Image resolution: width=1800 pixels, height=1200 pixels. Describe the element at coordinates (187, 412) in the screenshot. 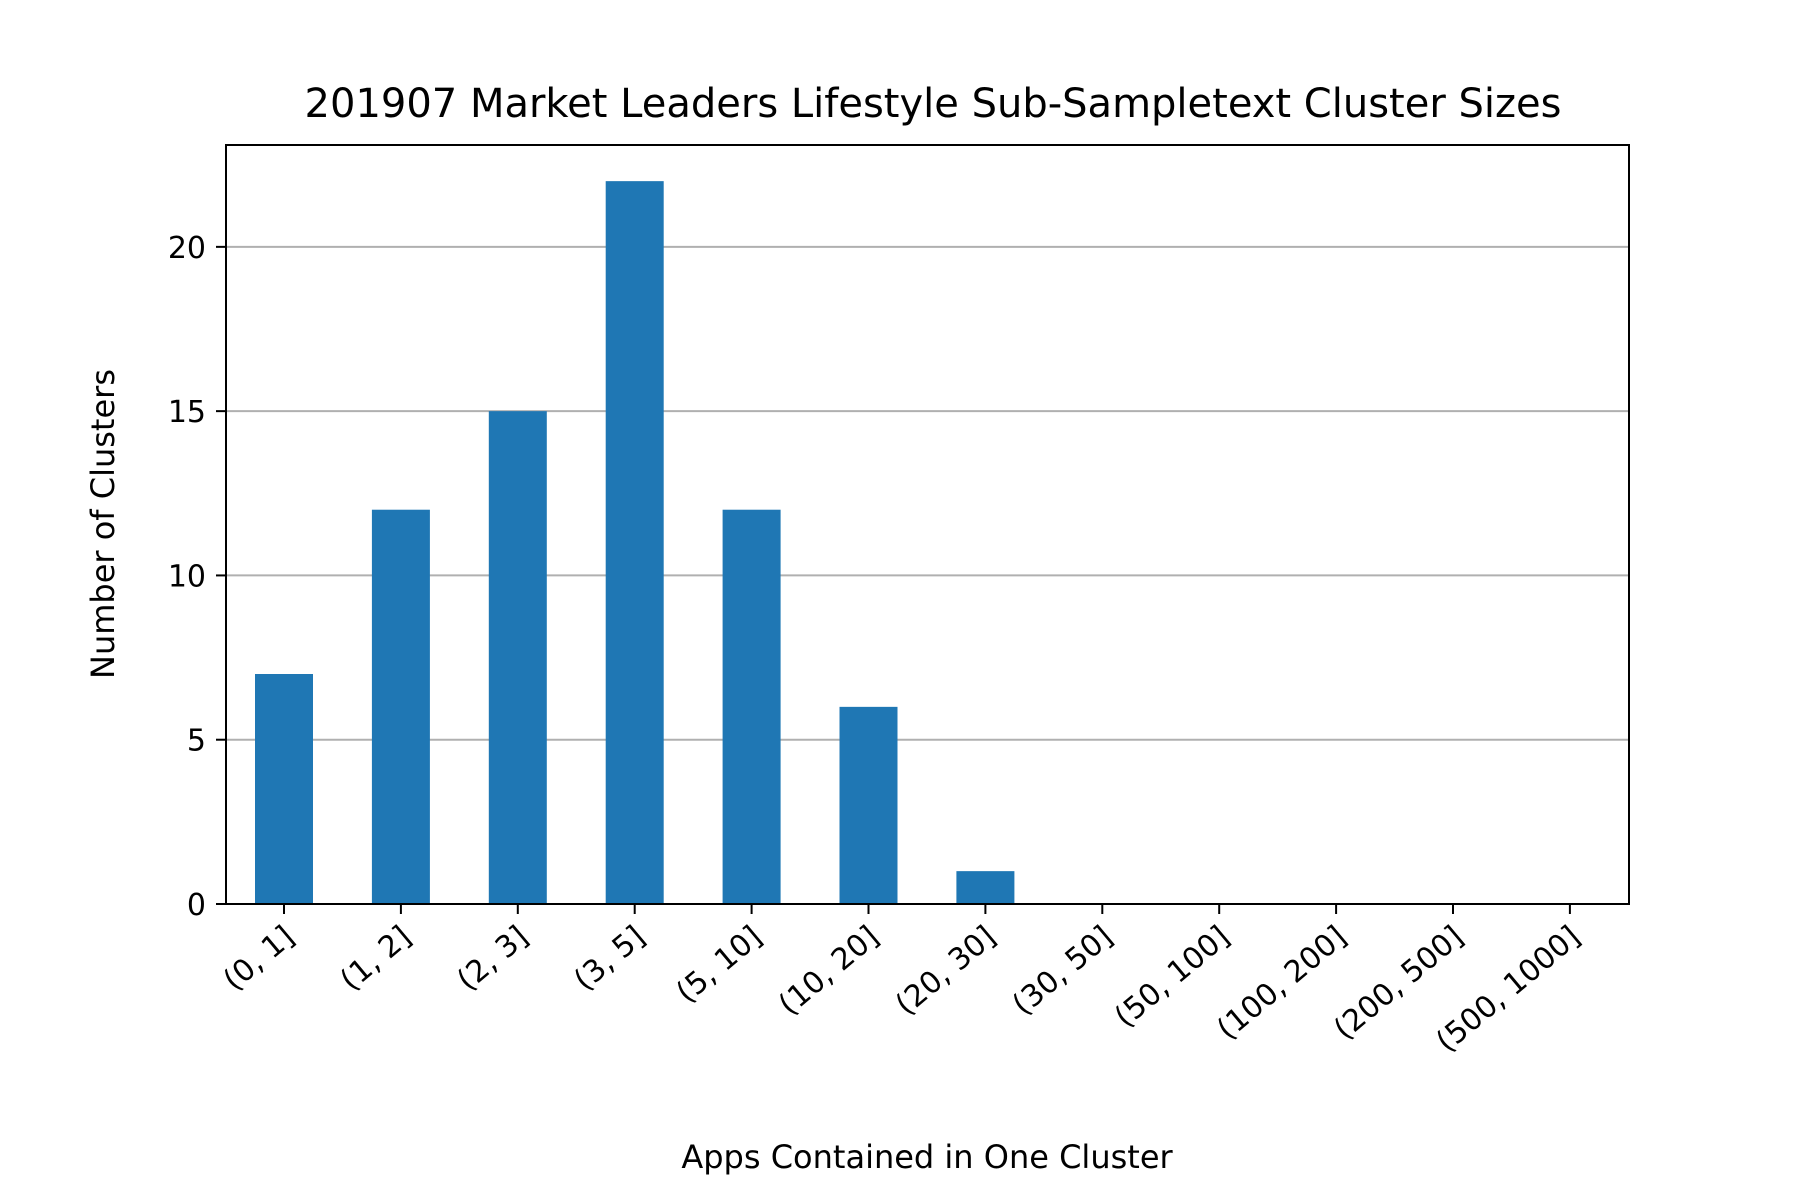

I see `y-tick-label: 15` at that location.